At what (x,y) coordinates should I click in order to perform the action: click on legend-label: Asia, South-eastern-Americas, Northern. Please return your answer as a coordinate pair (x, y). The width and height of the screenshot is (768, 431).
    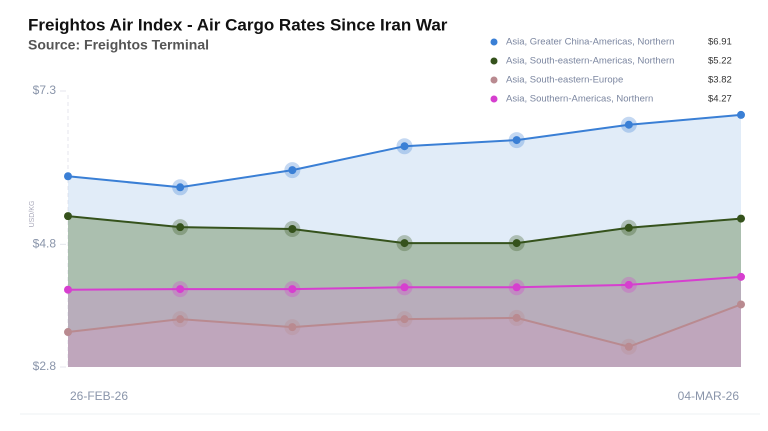
    Looking at the image, I should click on (590, 61).